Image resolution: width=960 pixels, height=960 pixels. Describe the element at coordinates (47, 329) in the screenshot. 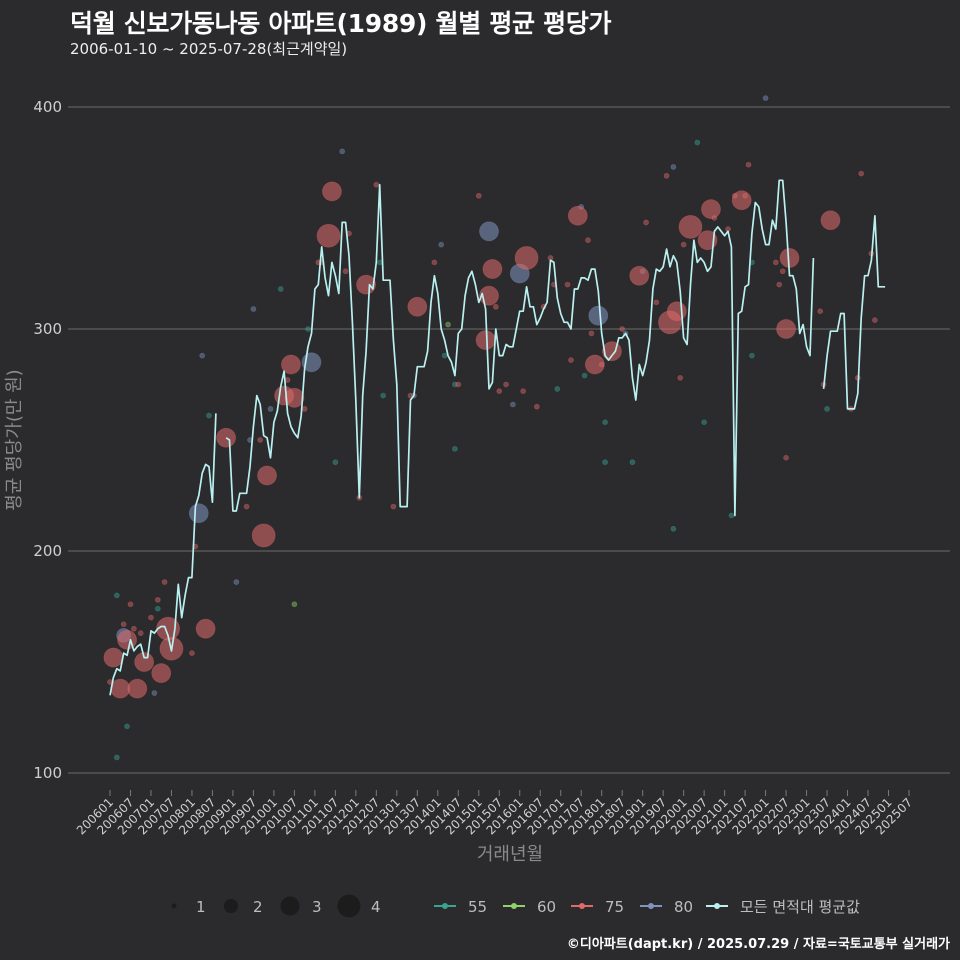

I see `y-tick-label: 300` at that location.